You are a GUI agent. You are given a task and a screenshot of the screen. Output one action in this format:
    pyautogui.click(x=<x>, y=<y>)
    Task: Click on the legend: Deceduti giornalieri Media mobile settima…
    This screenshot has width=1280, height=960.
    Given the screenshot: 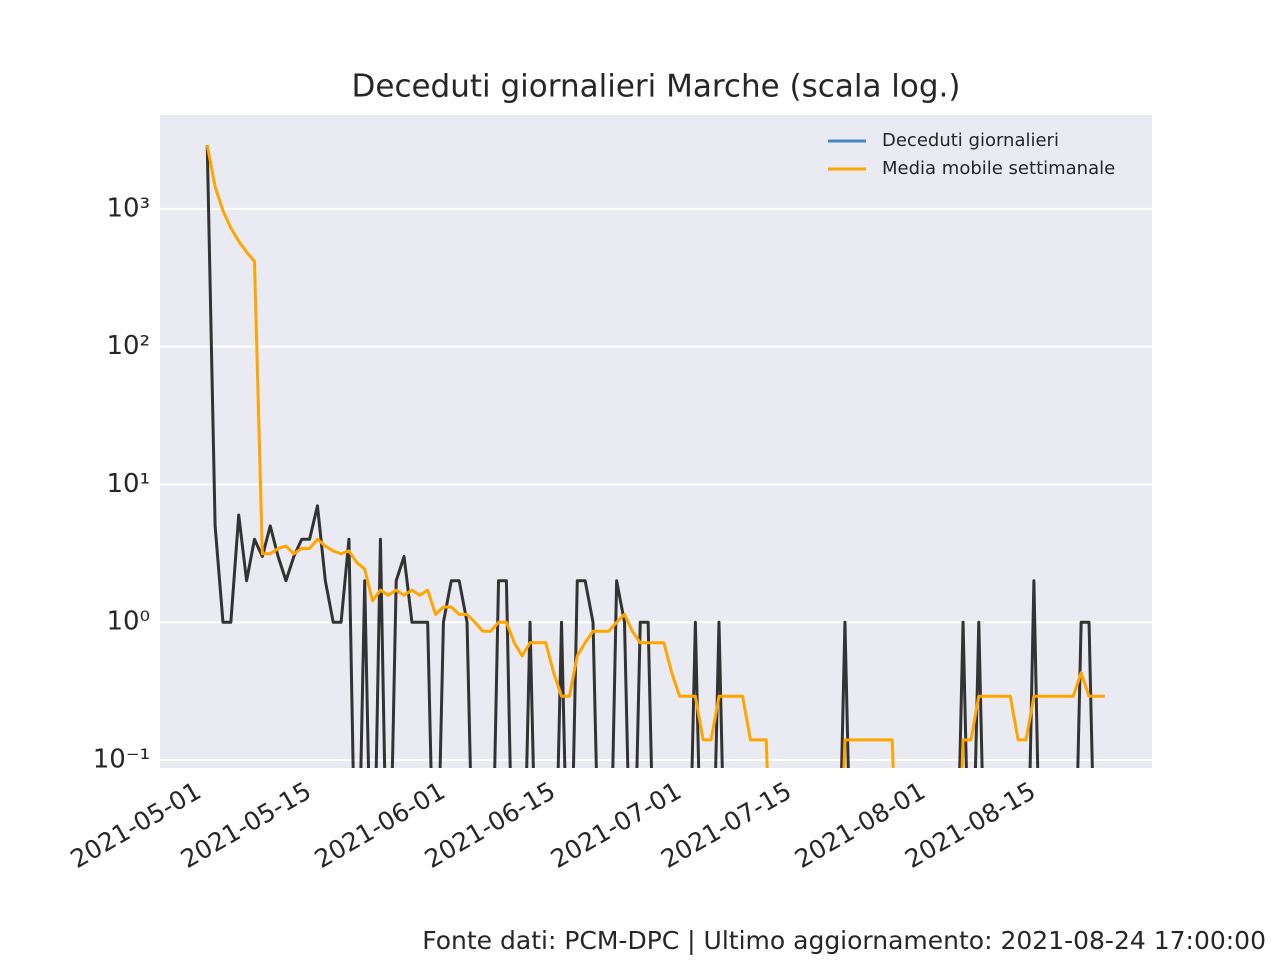 What is the action you would take?
    pyautogui.click(x=971, y=154)
    